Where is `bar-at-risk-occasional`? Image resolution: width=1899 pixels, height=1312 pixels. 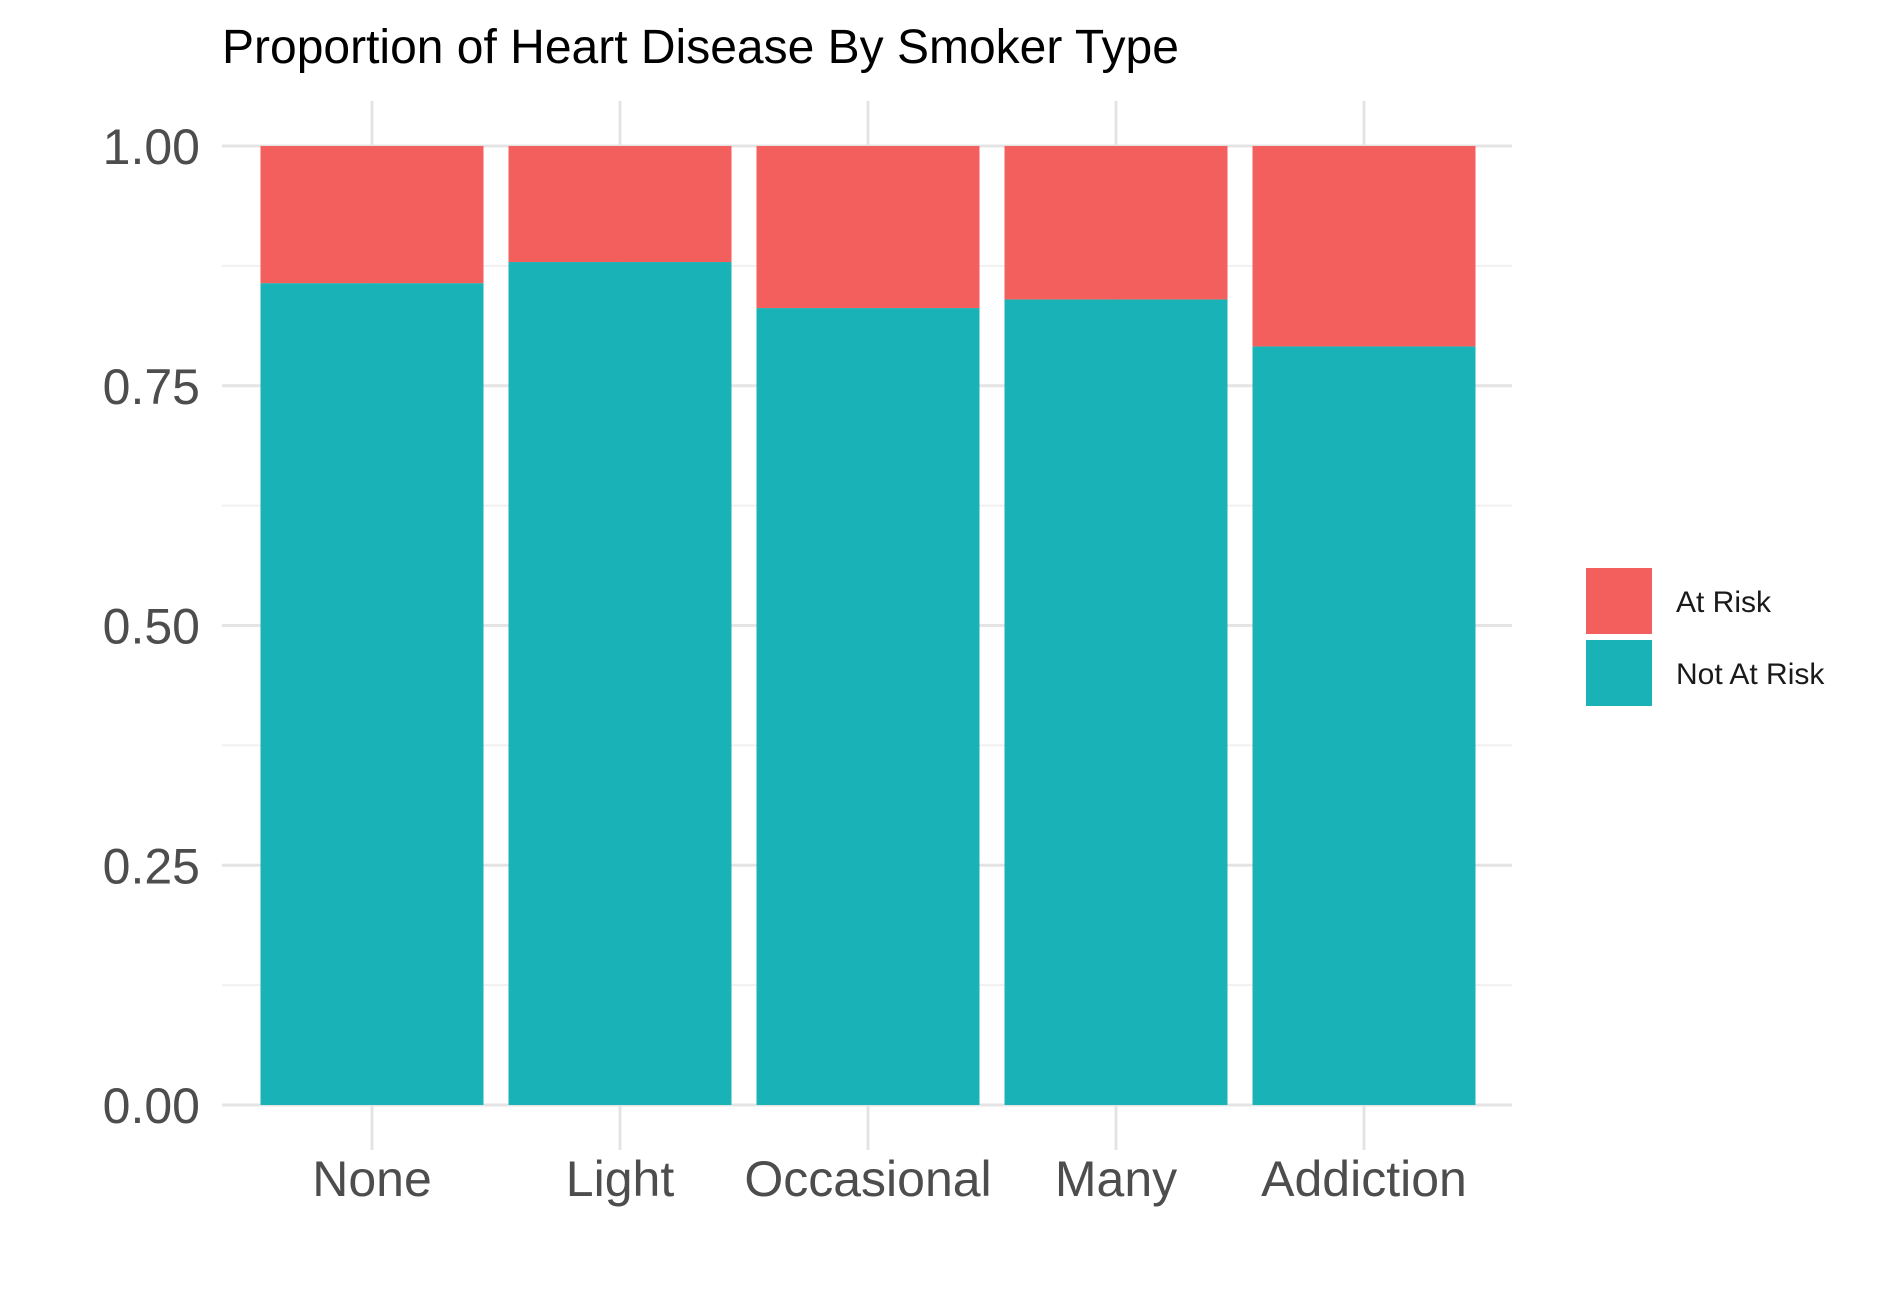 bar-at-risk-occasional is located at coordinates (868, 227).